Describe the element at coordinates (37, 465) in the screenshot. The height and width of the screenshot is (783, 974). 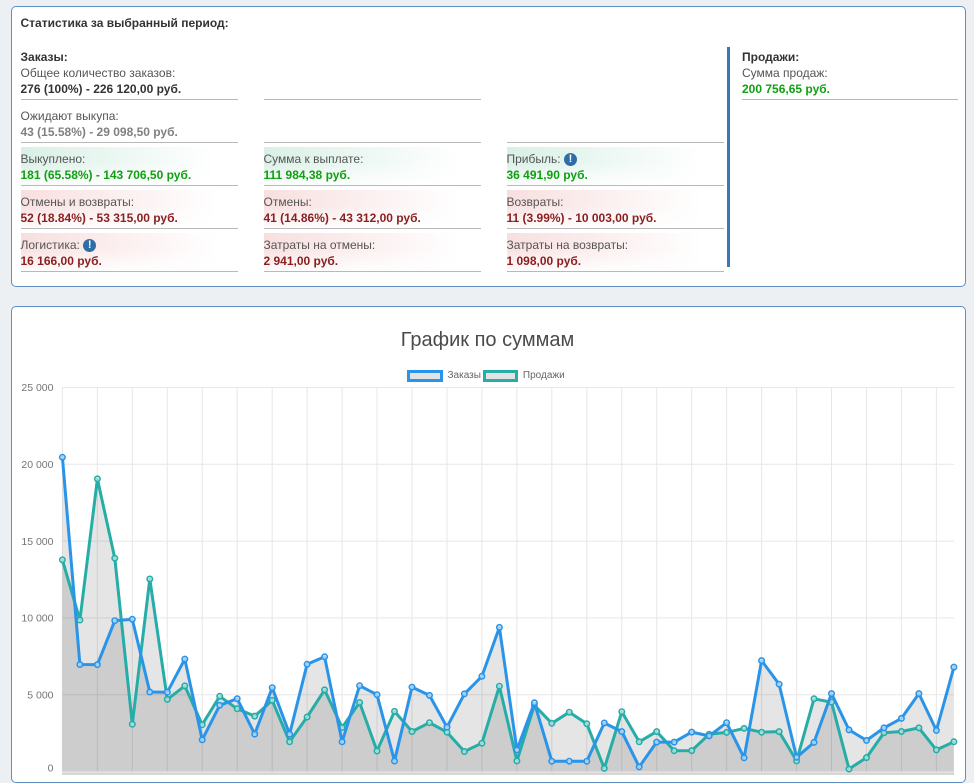
I see `svg-text: 20 000` at that location.